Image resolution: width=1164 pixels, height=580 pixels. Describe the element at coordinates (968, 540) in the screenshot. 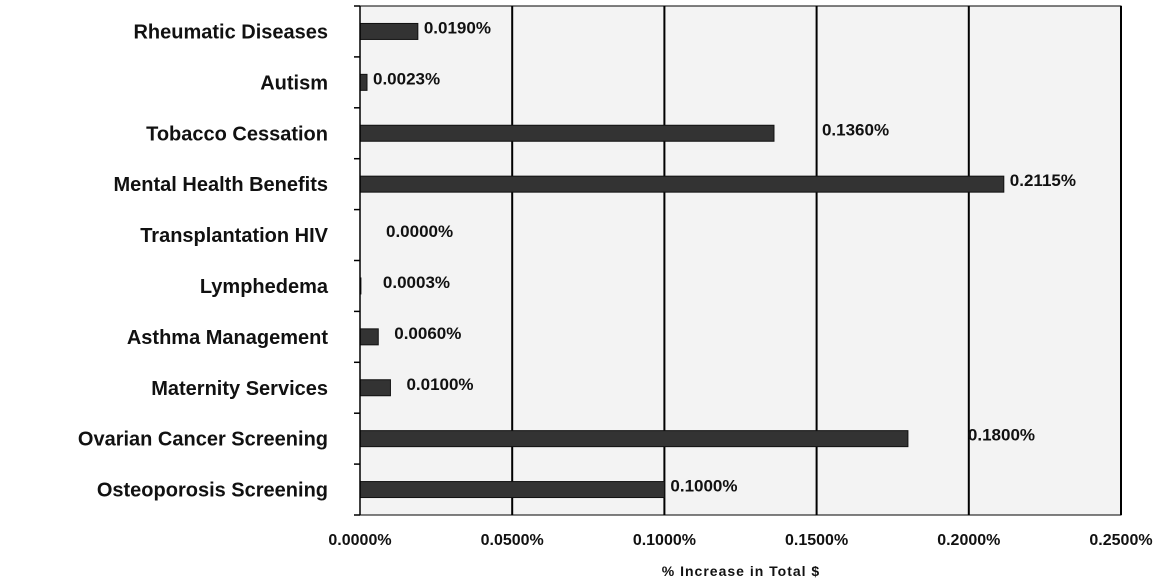

I see `x-tick-label: 0.2000%` at that location.